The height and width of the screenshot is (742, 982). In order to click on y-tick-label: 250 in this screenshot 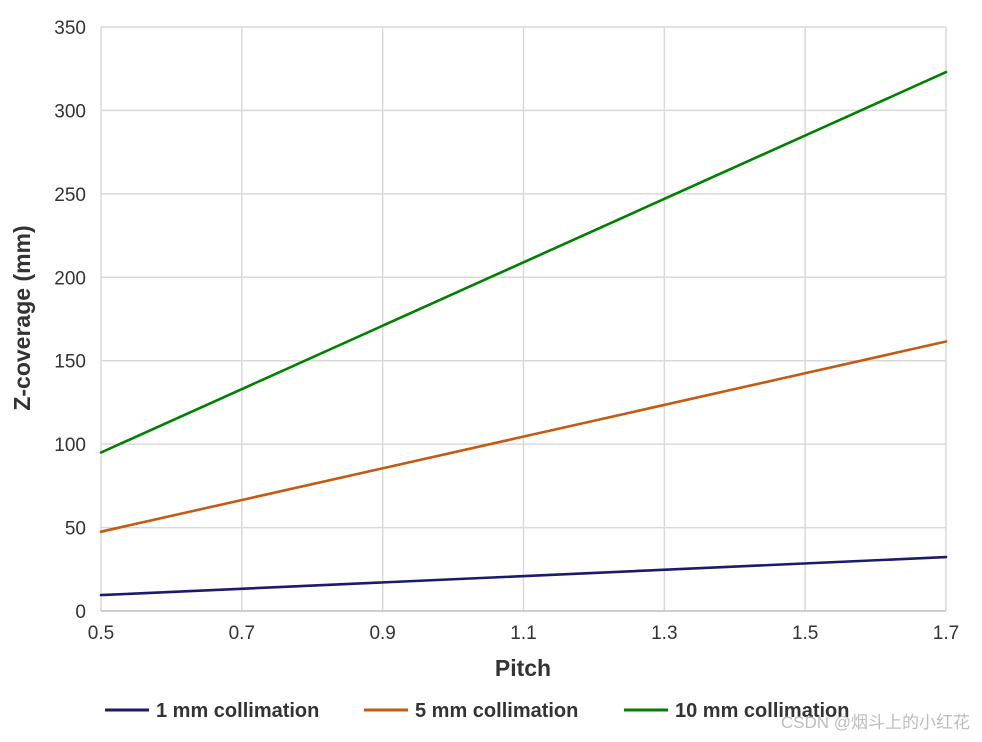, I will do `click(70, 195)`.